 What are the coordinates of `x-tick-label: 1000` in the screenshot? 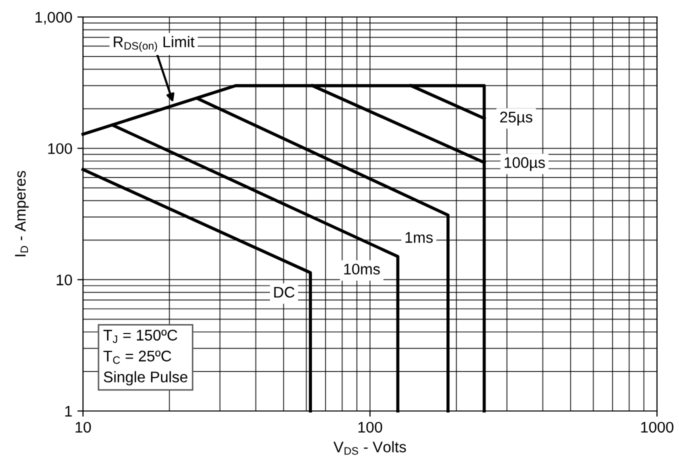 It's located at (657, 427).